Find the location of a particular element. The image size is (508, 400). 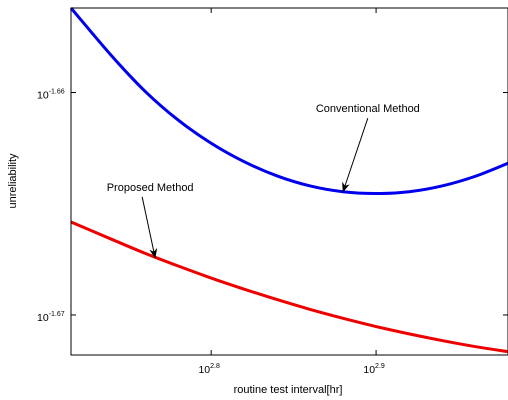

y-axis-title: unreliability is located at coordinates (13, 181).